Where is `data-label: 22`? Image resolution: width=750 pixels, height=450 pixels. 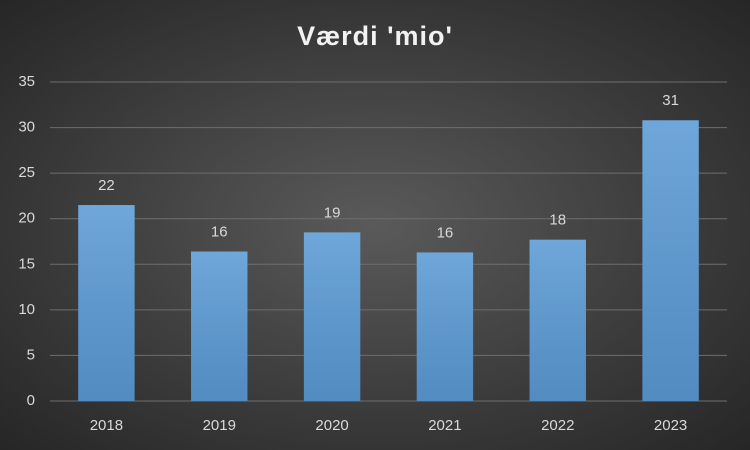
data-label: 22 is located at coordinates (106, 185).